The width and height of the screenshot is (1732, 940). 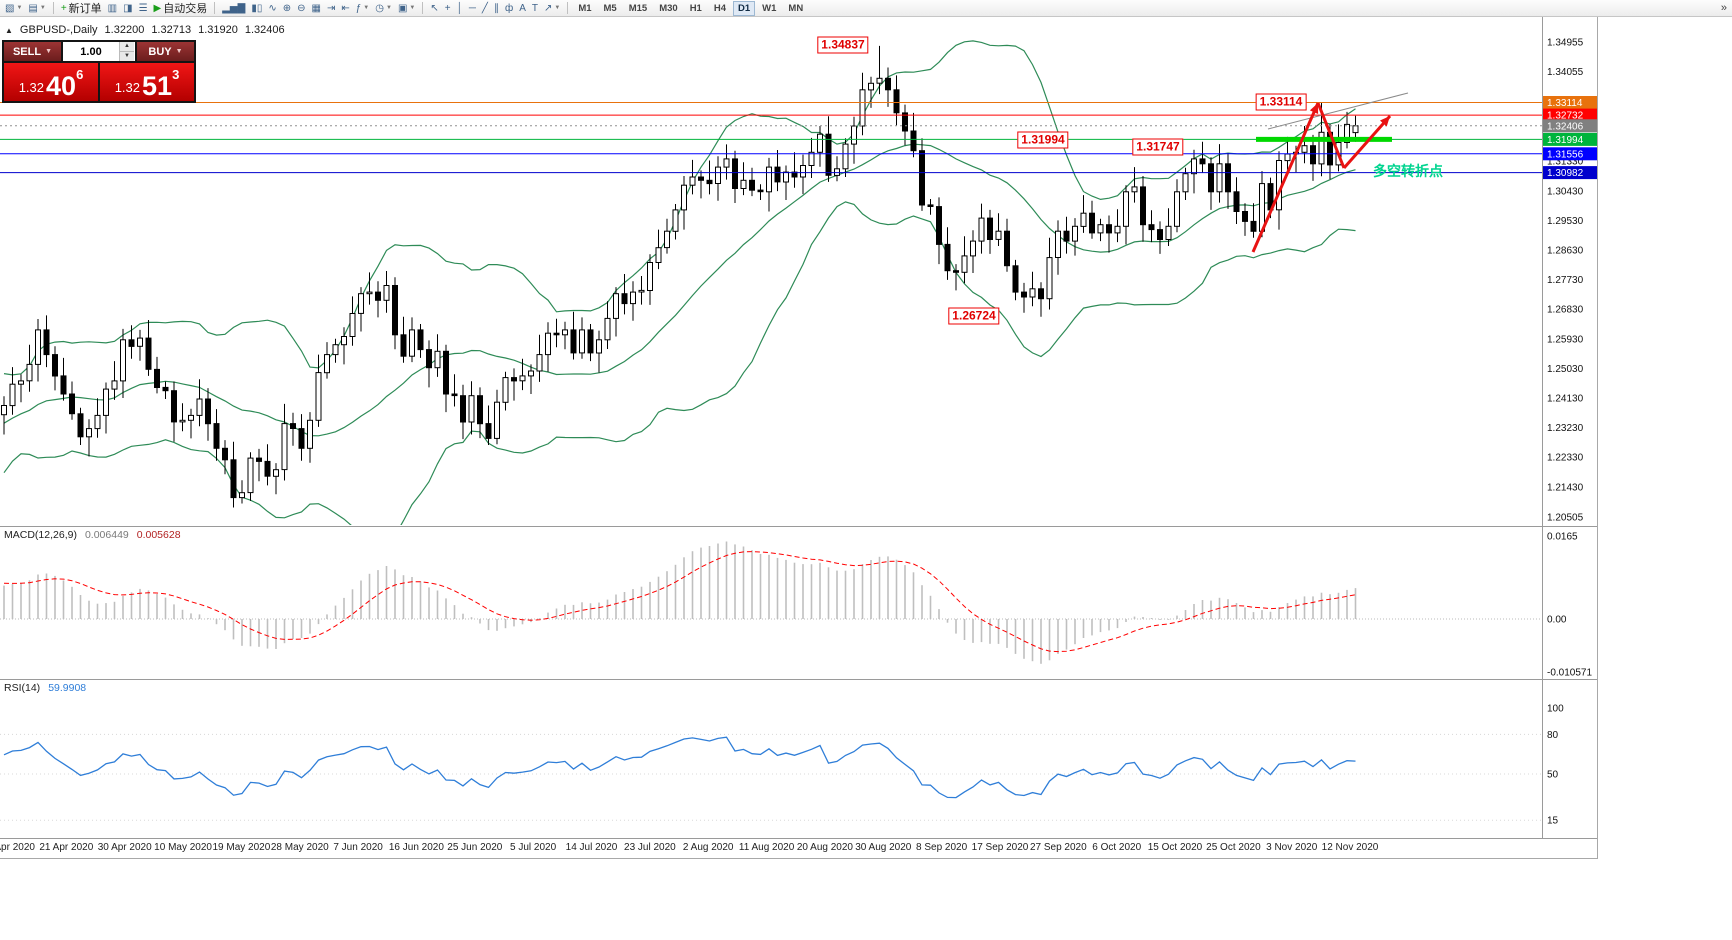 What do you see at coordinates (668, 8) in the screenshot?
I see `timeframe-m30: M30` at bounding box center [668, 8].